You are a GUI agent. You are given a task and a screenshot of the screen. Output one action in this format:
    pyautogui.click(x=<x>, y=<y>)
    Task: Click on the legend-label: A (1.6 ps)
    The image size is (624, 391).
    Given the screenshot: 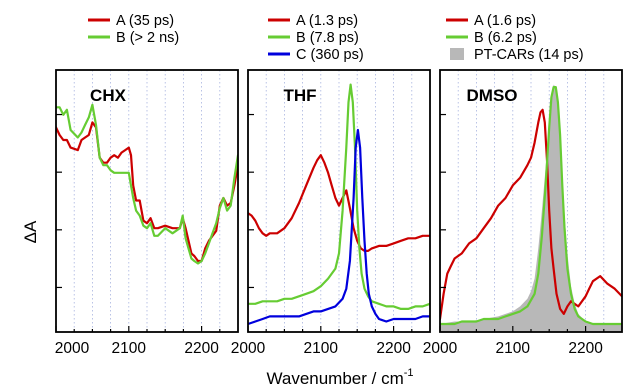 What is the action you would take?
    pyautogui.click(x=505, y=21)
    